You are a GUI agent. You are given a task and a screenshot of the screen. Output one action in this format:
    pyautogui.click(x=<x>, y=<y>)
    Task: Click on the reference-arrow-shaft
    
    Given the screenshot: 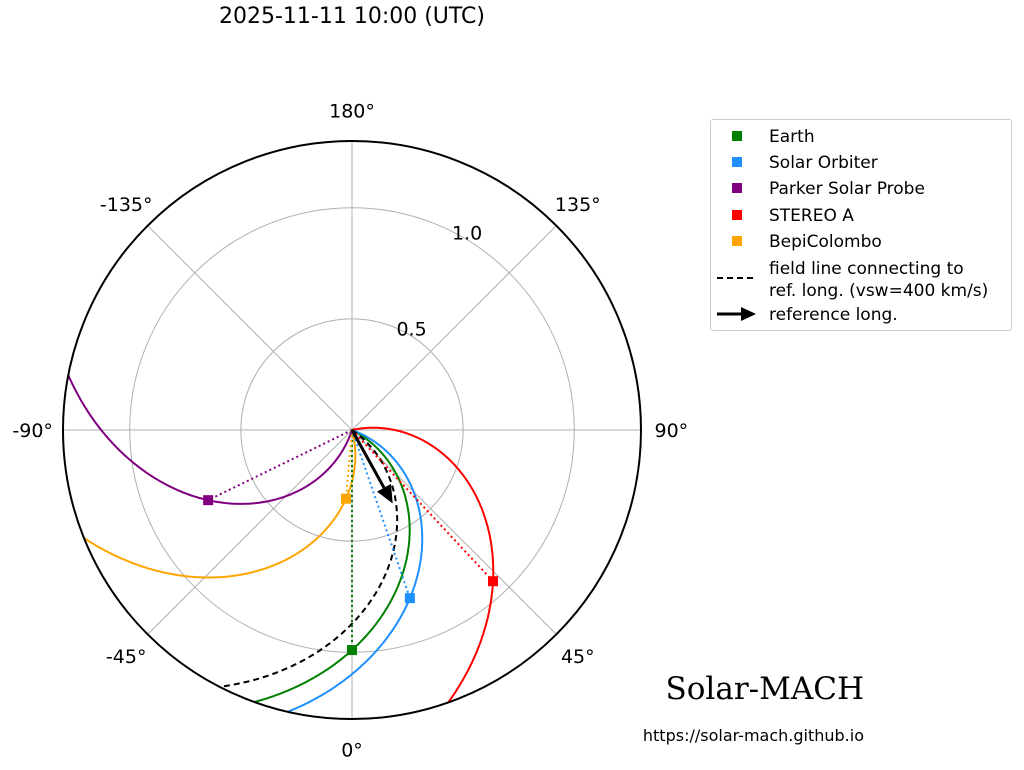 What is the action you would take?
    pyautogui.click(x=368, y=459)
    